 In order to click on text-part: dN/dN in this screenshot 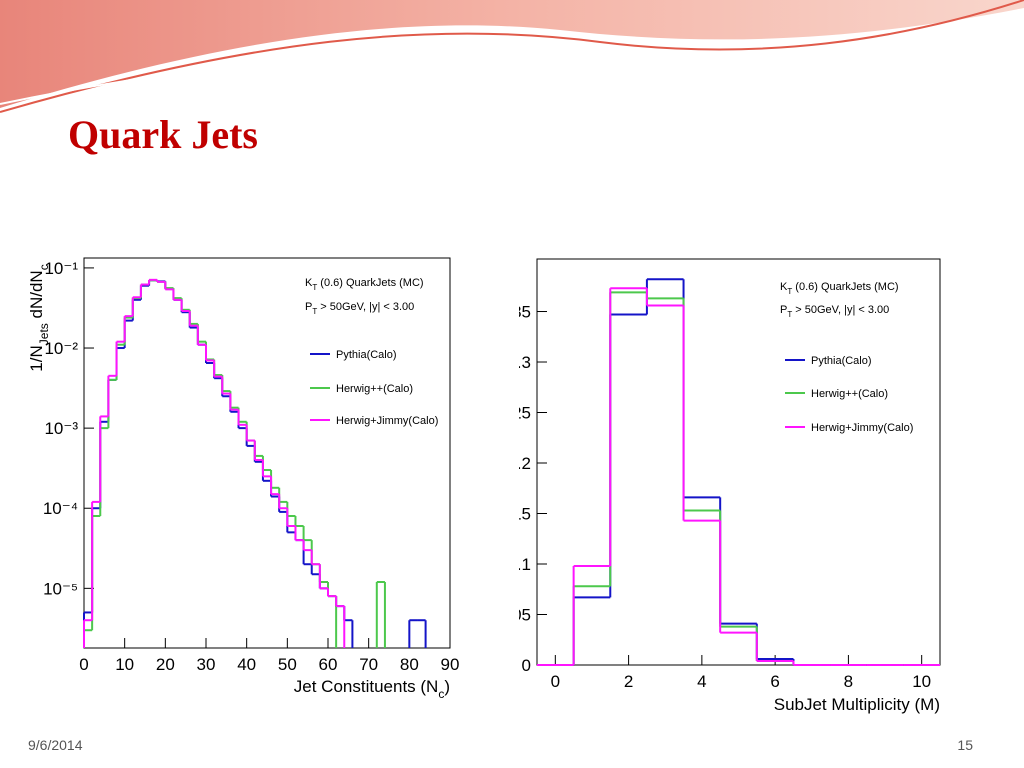, I will do `click(36, 296)`.